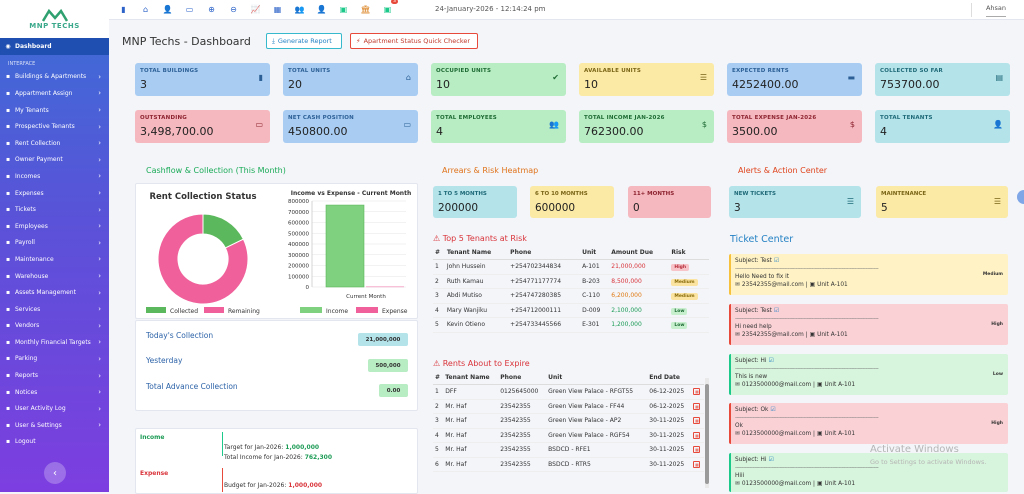 This screenshot has width=1024, height=494. Describe the element at coordinates (54, 46) in the screenshot. I see `sidebar-item-dashboard: ◉ Dashboard` at that location.